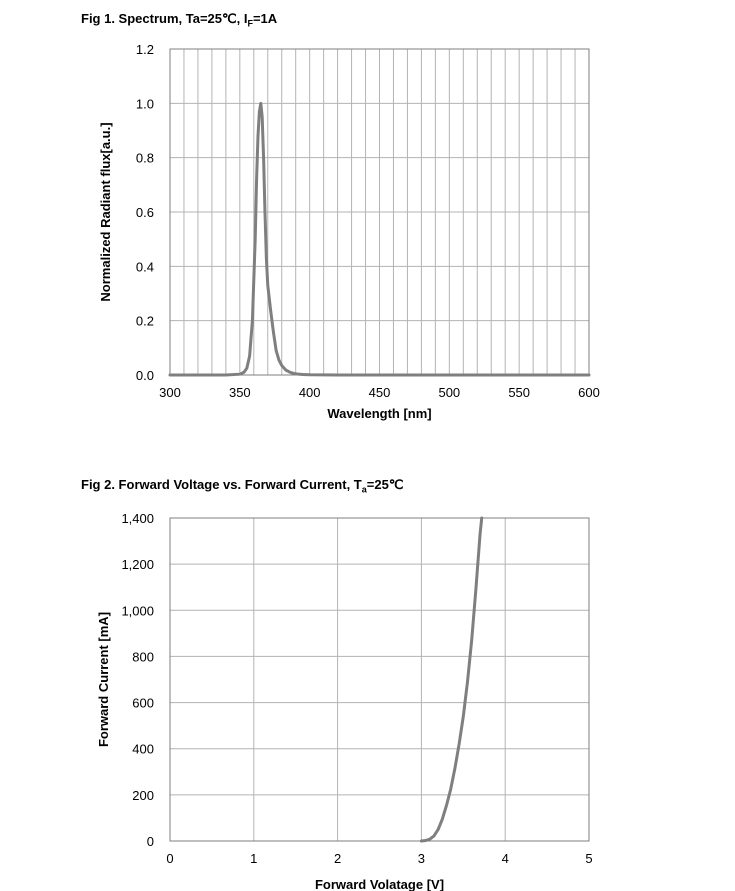 Image resolution: width=735 pixels, height=891 pixels. I want to click on fig1-title-prefix: Fig 1. Spectrum, Ta=25℃, I, so click(164, 18).